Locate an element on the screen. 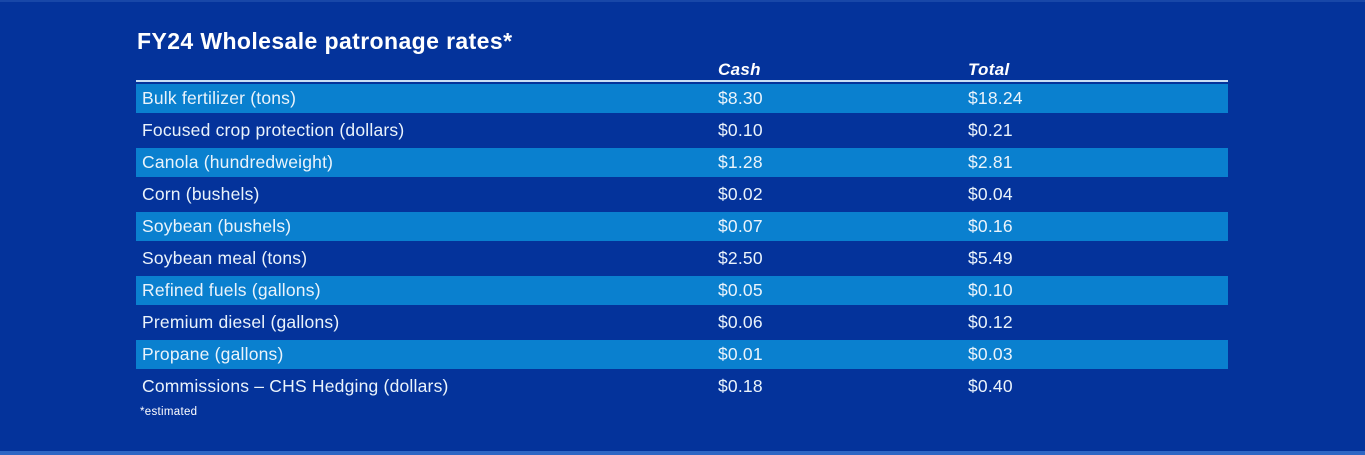 This screenshot has height=455, width=1365. row-label: Refined fuels (gallons) is located at coordinates (231, 290).